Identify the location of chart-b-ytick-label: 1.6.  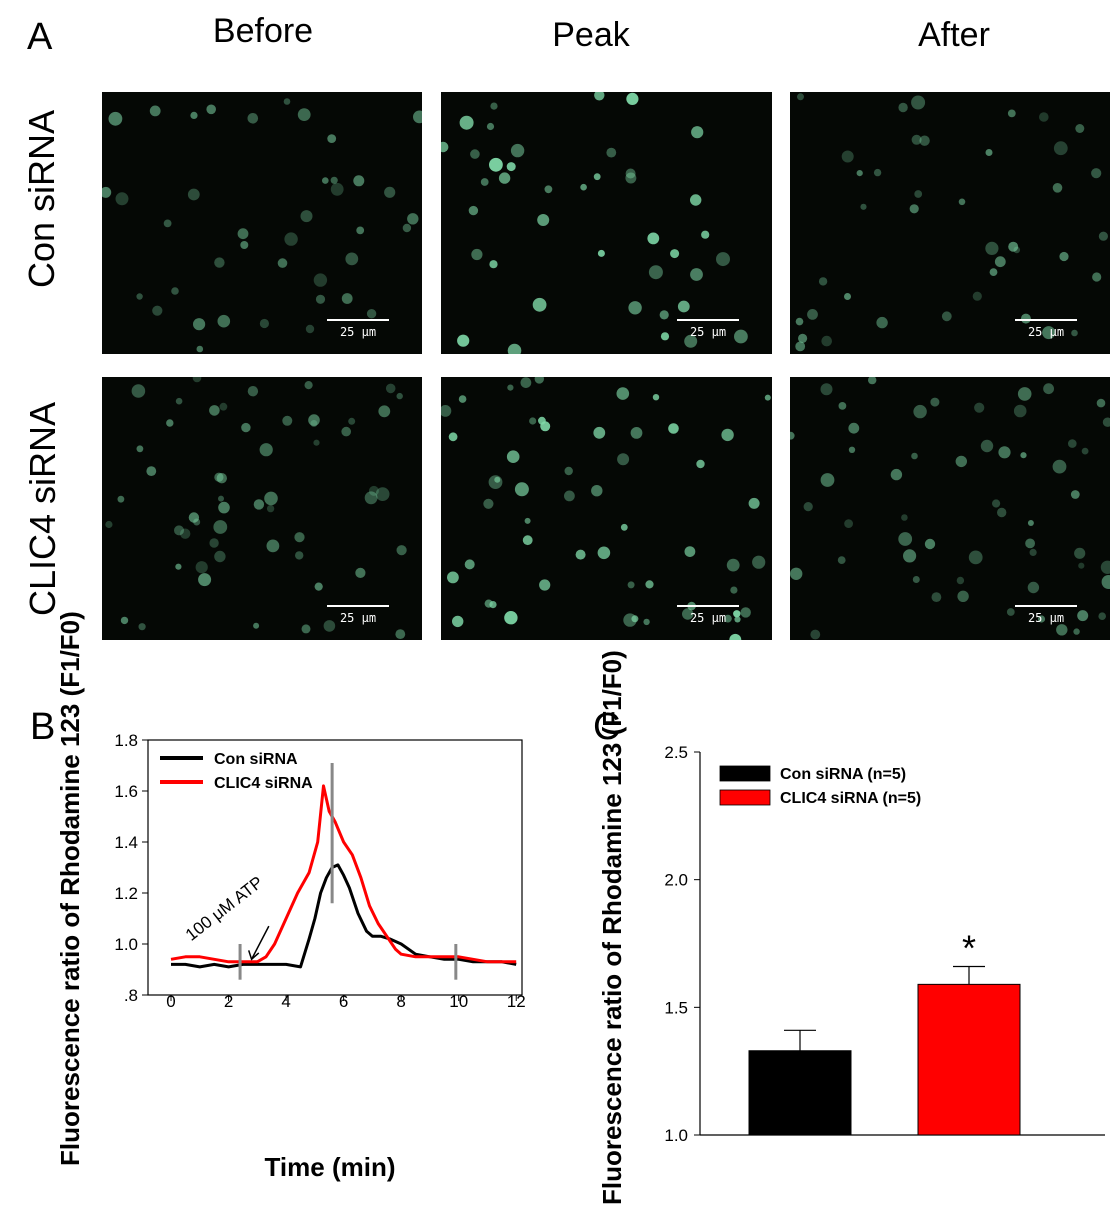
(126, 791).